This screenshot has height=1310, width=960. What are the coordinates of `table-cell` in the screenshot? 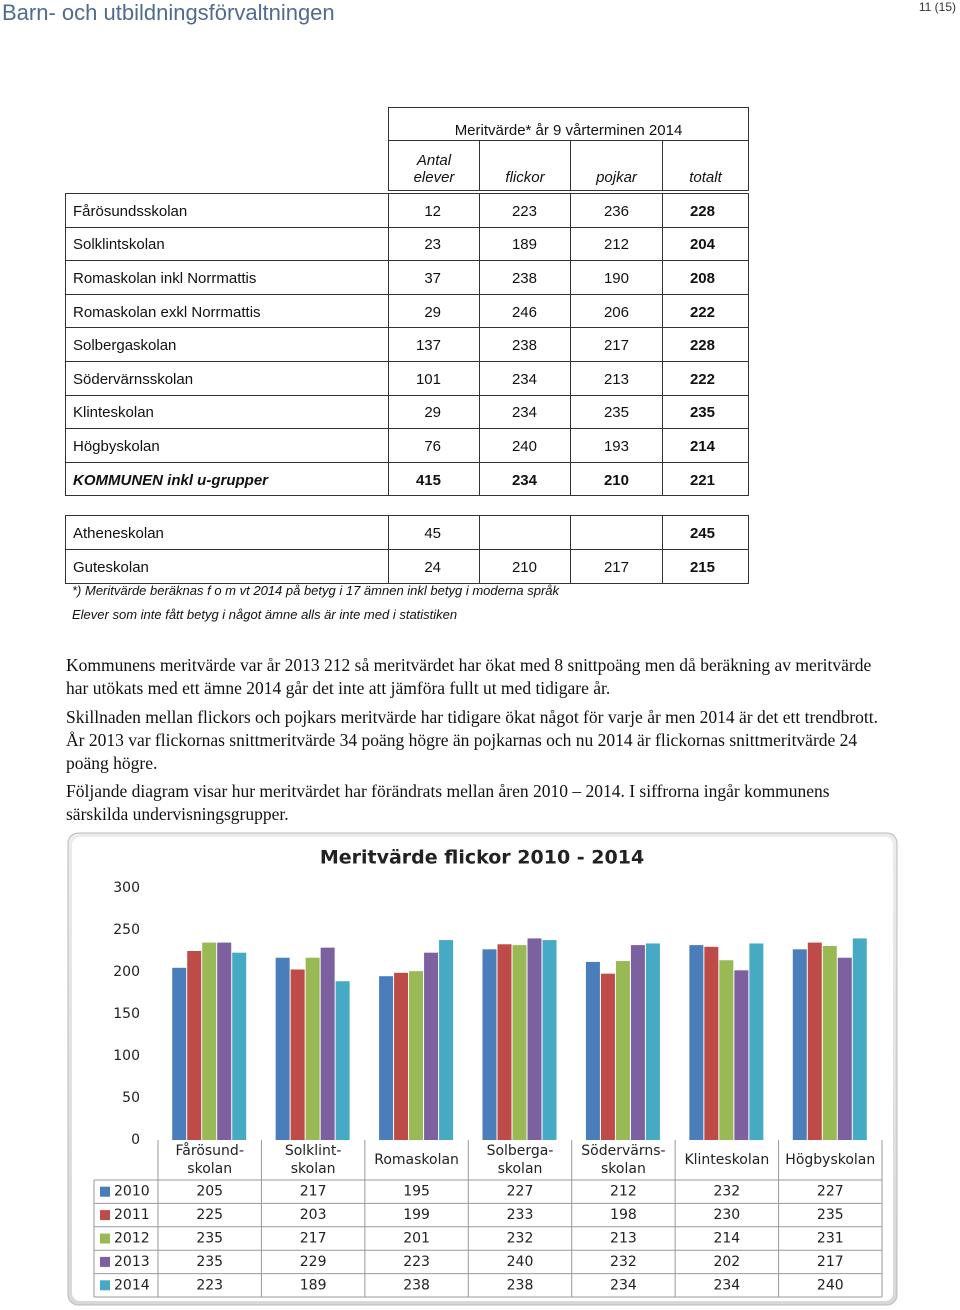 It's located at (616, 532).